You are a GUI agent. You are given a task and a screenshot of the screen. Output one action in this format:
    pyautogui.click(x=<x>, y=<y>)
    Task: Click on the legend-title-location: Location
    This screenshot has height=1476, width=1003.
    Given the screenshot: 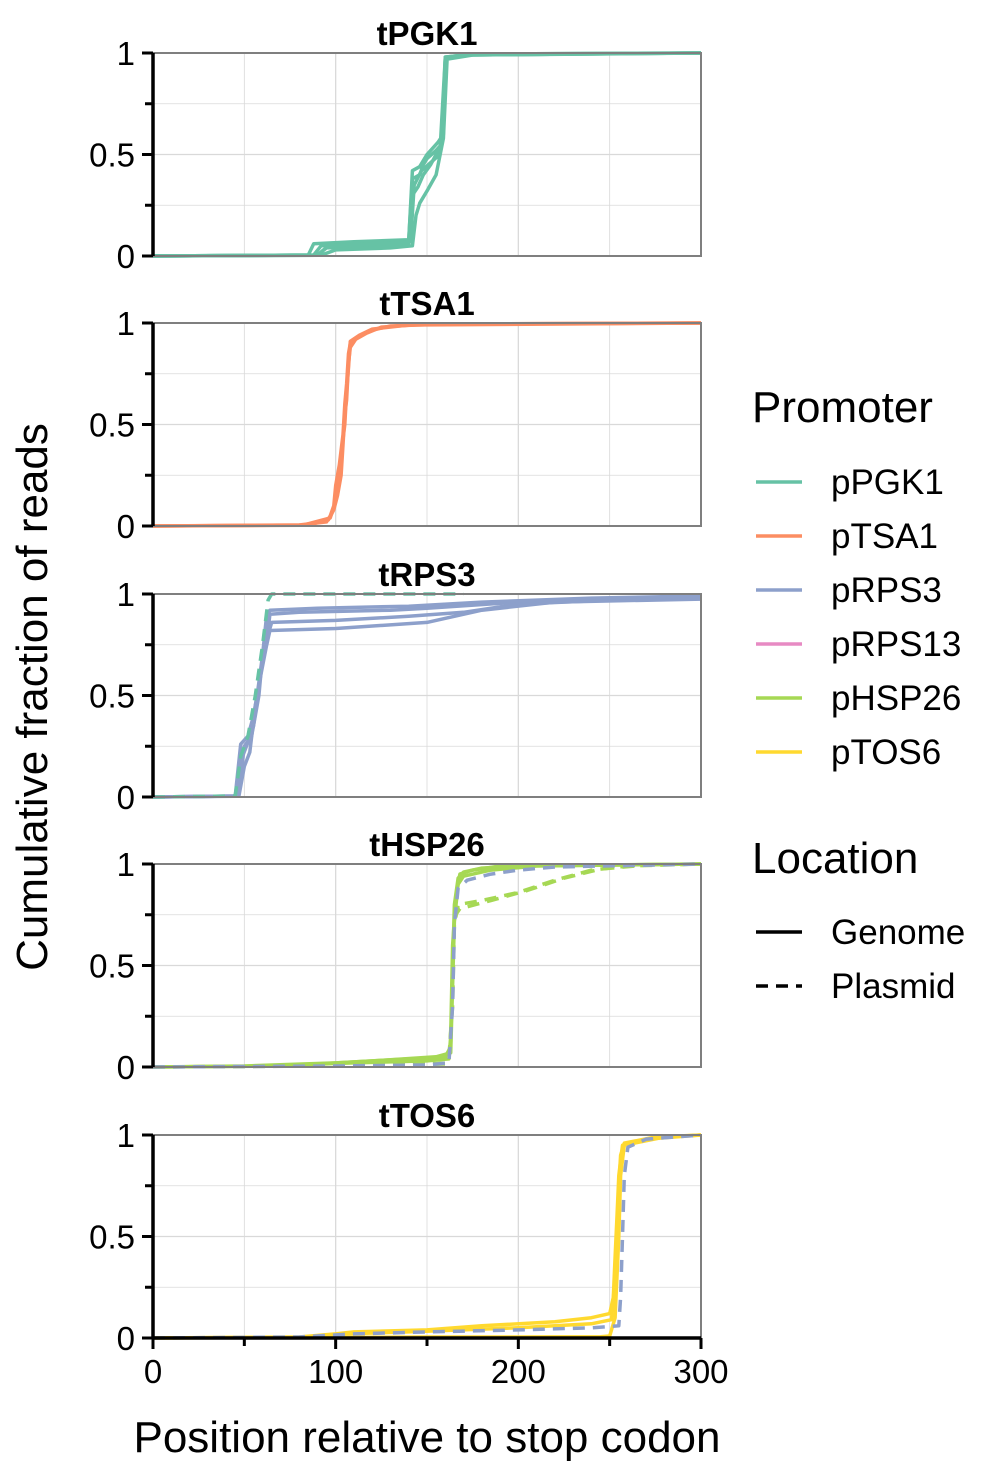 What is the action you would take?
    pyautogui.click(x=835, y=858)
    